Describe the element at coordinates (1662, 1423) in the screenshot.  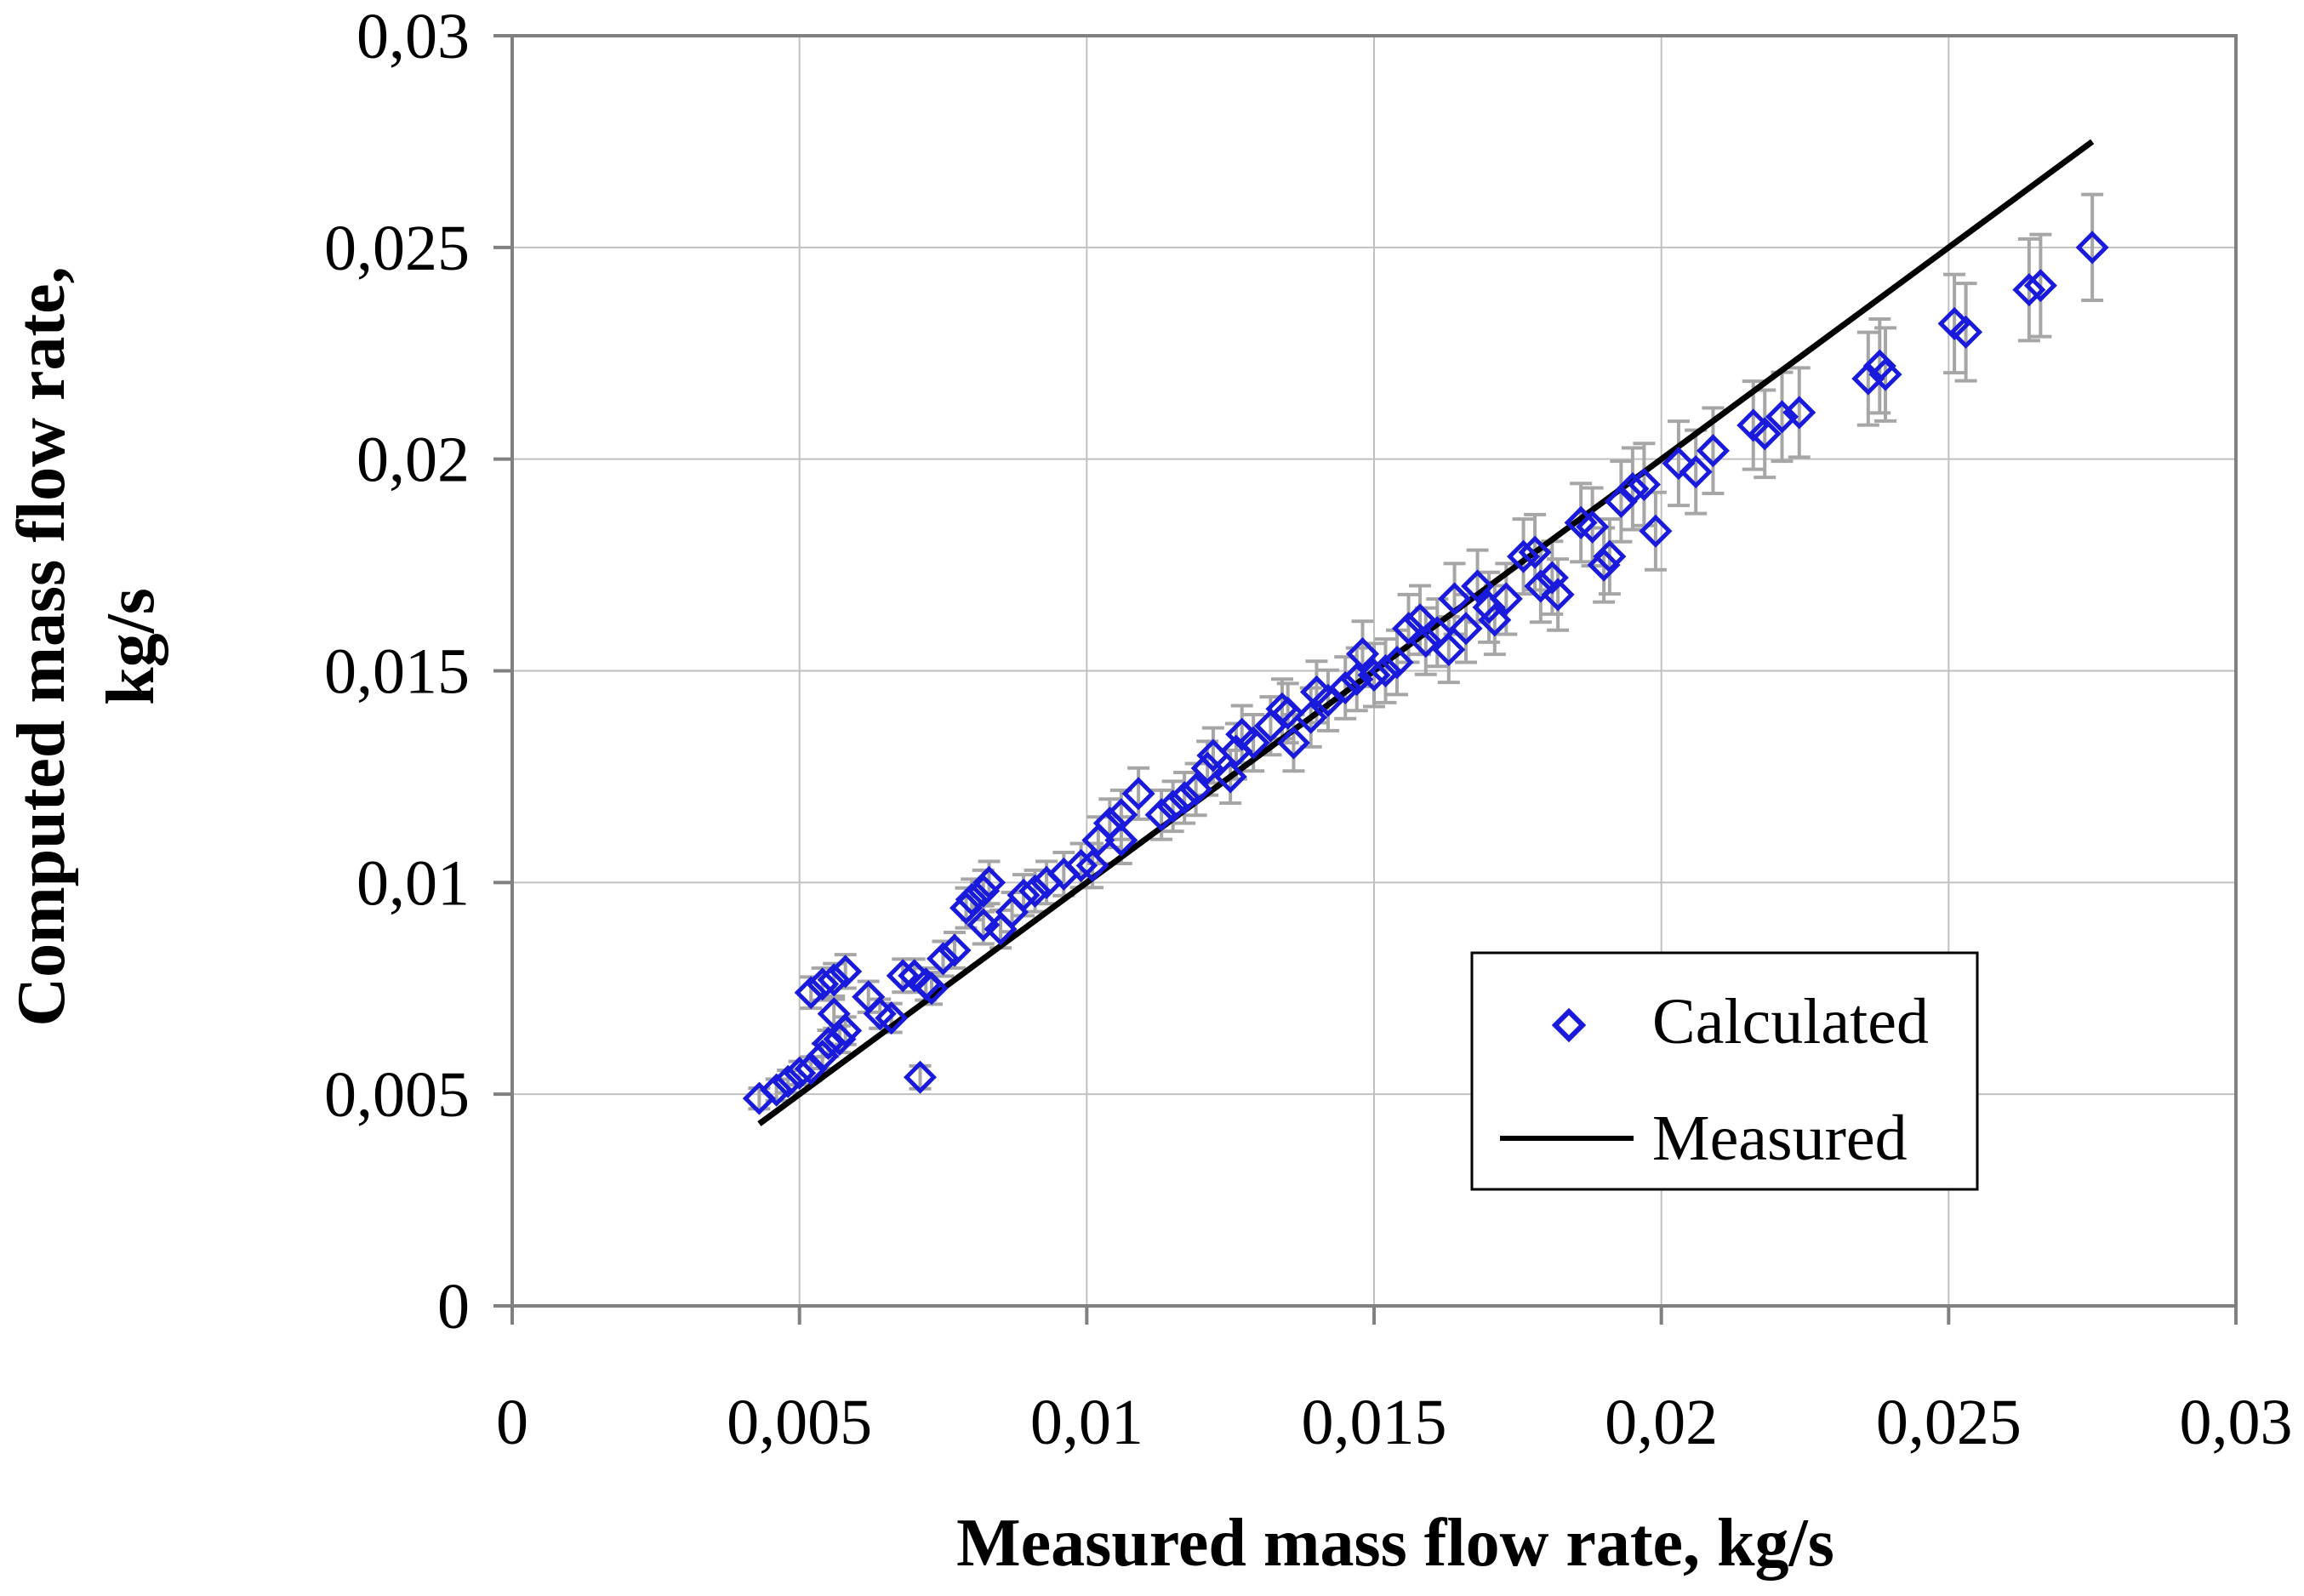
I see `x-tick-label: 0,02` at that location.